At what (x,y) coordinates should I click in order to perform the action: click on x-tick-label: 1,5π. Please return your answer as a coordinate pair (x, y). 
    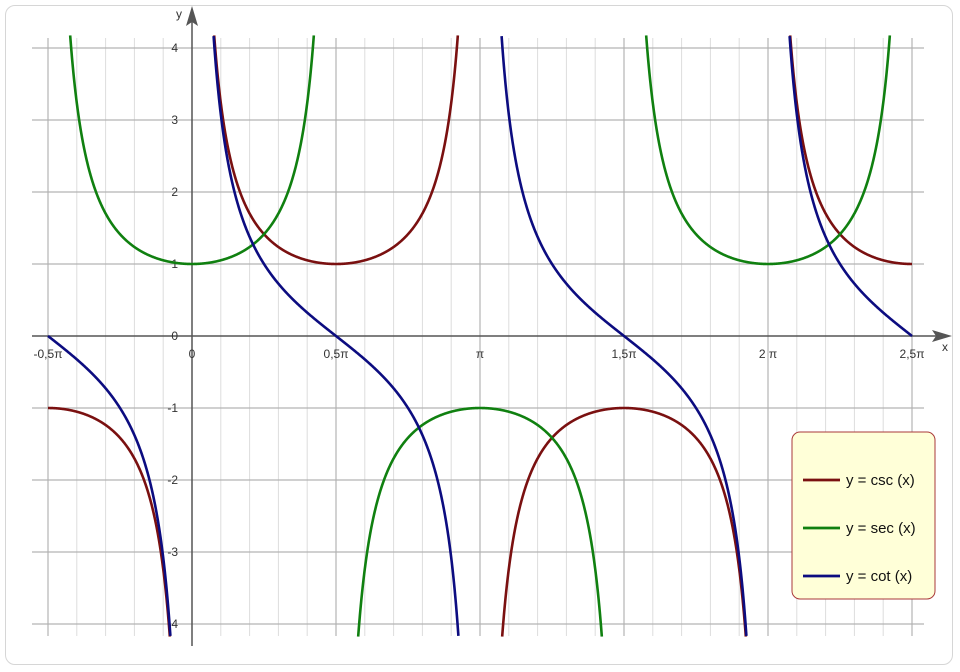
    Looking at the image, I should click on (624, 354).